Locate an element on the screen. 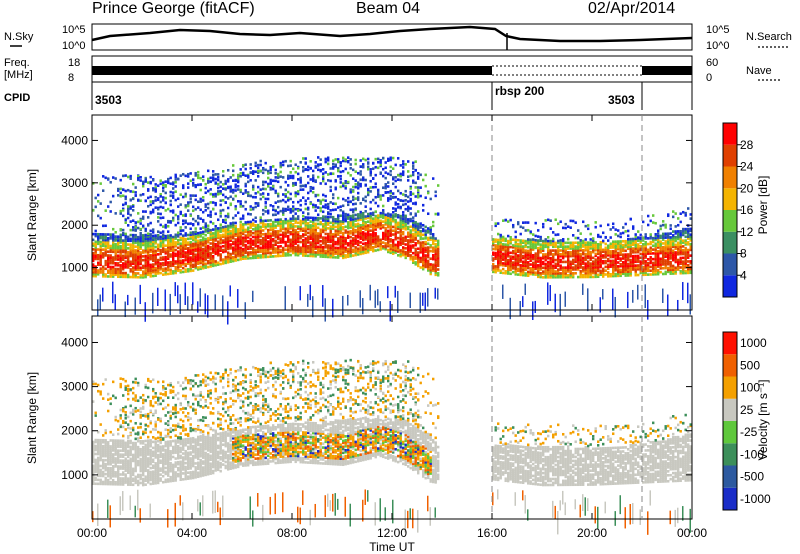 The height and width of the screenshot is (554, 800). velocity-colorbar: 1000 500 100 25 -25 -100 -500 -1000 is located at coordinates (746, 421).